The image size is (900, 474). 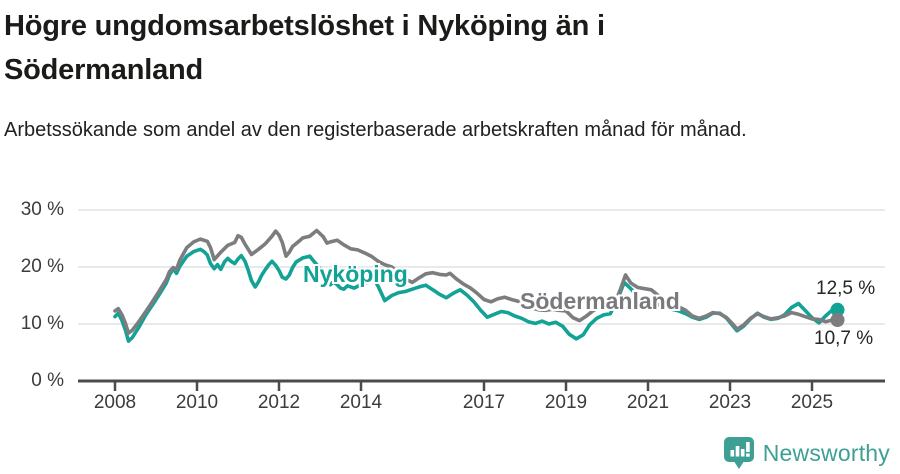 I want to click on y-tick-label: 0 %, so click(x=47, y=380).